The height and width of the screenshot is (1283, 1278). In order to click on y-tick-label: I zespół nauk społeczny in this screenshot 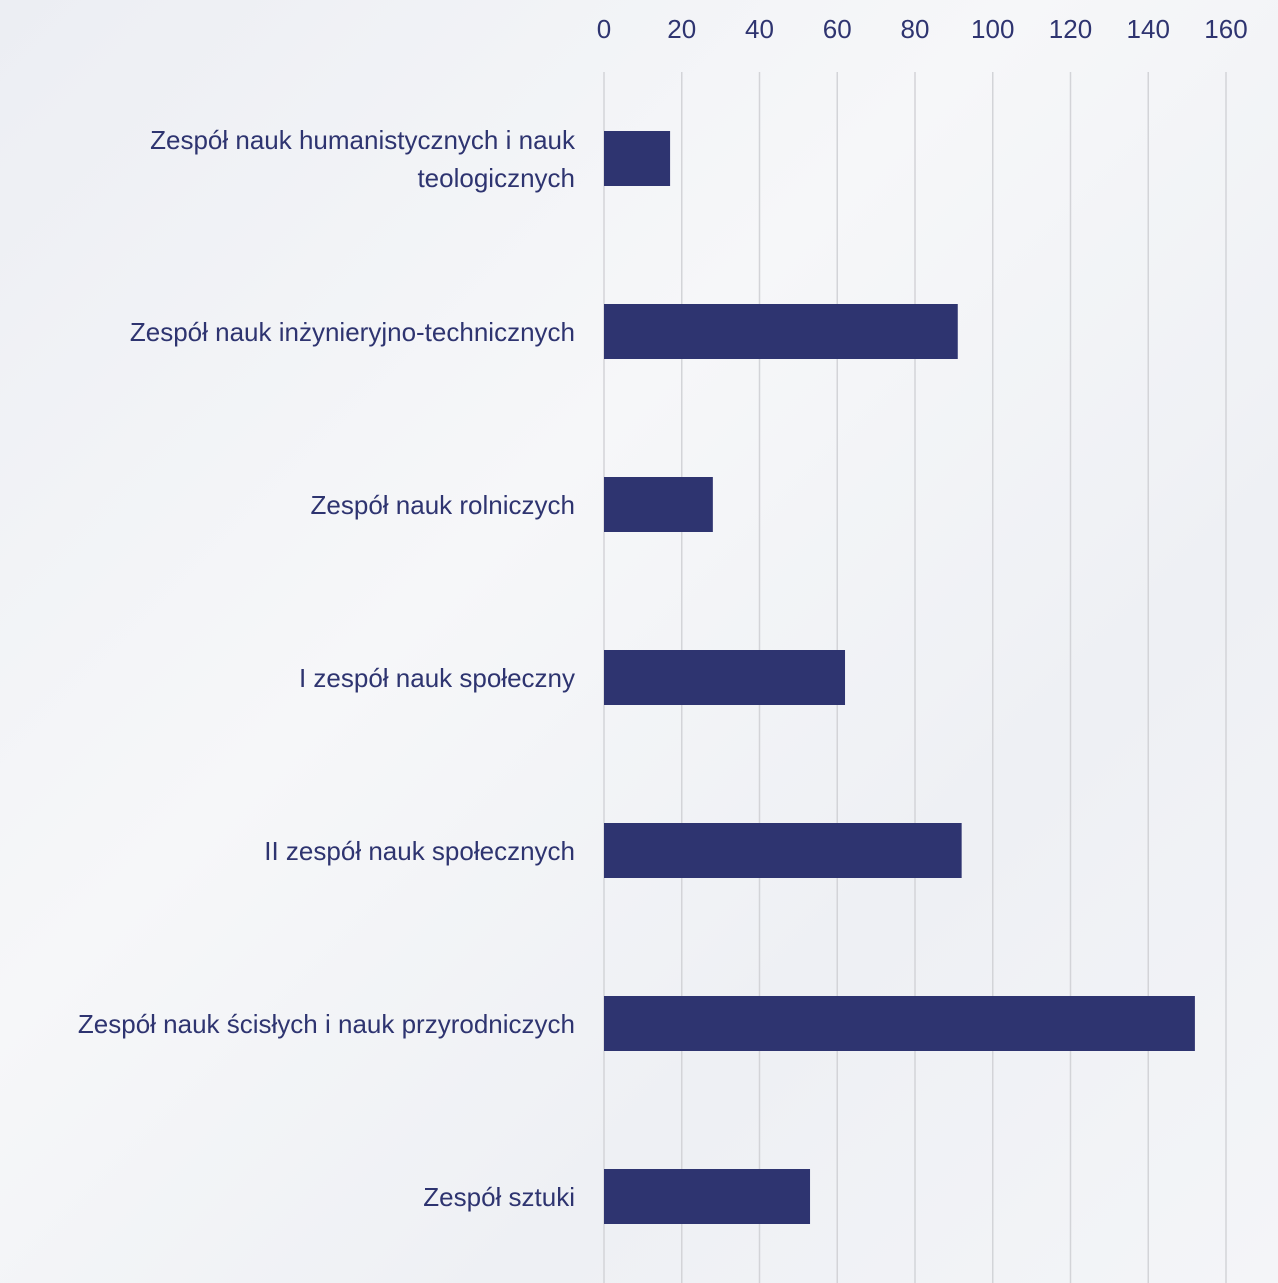, I will do `click(436, 677)`.